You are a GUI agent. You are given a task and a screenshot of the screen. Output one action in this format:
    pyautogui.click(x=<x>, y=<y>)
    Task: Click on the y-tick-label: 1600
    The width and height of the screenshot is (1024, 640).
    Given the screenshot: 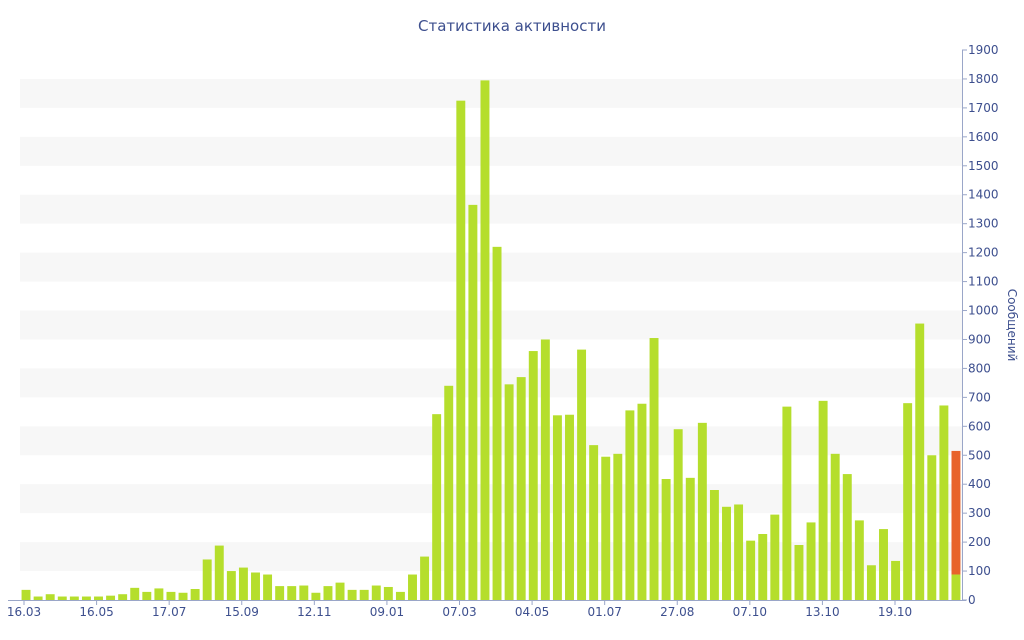 What is the action you would take?
    pyautogui.click(x=983, y=137)
    